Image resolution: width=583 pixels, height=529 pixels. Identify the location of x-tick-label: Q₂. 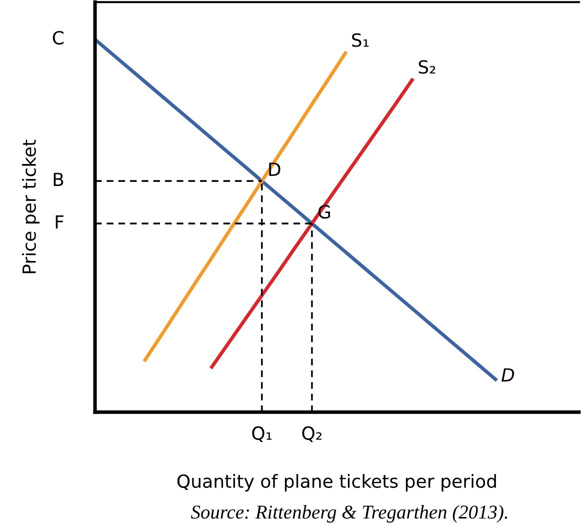
(312, 434).